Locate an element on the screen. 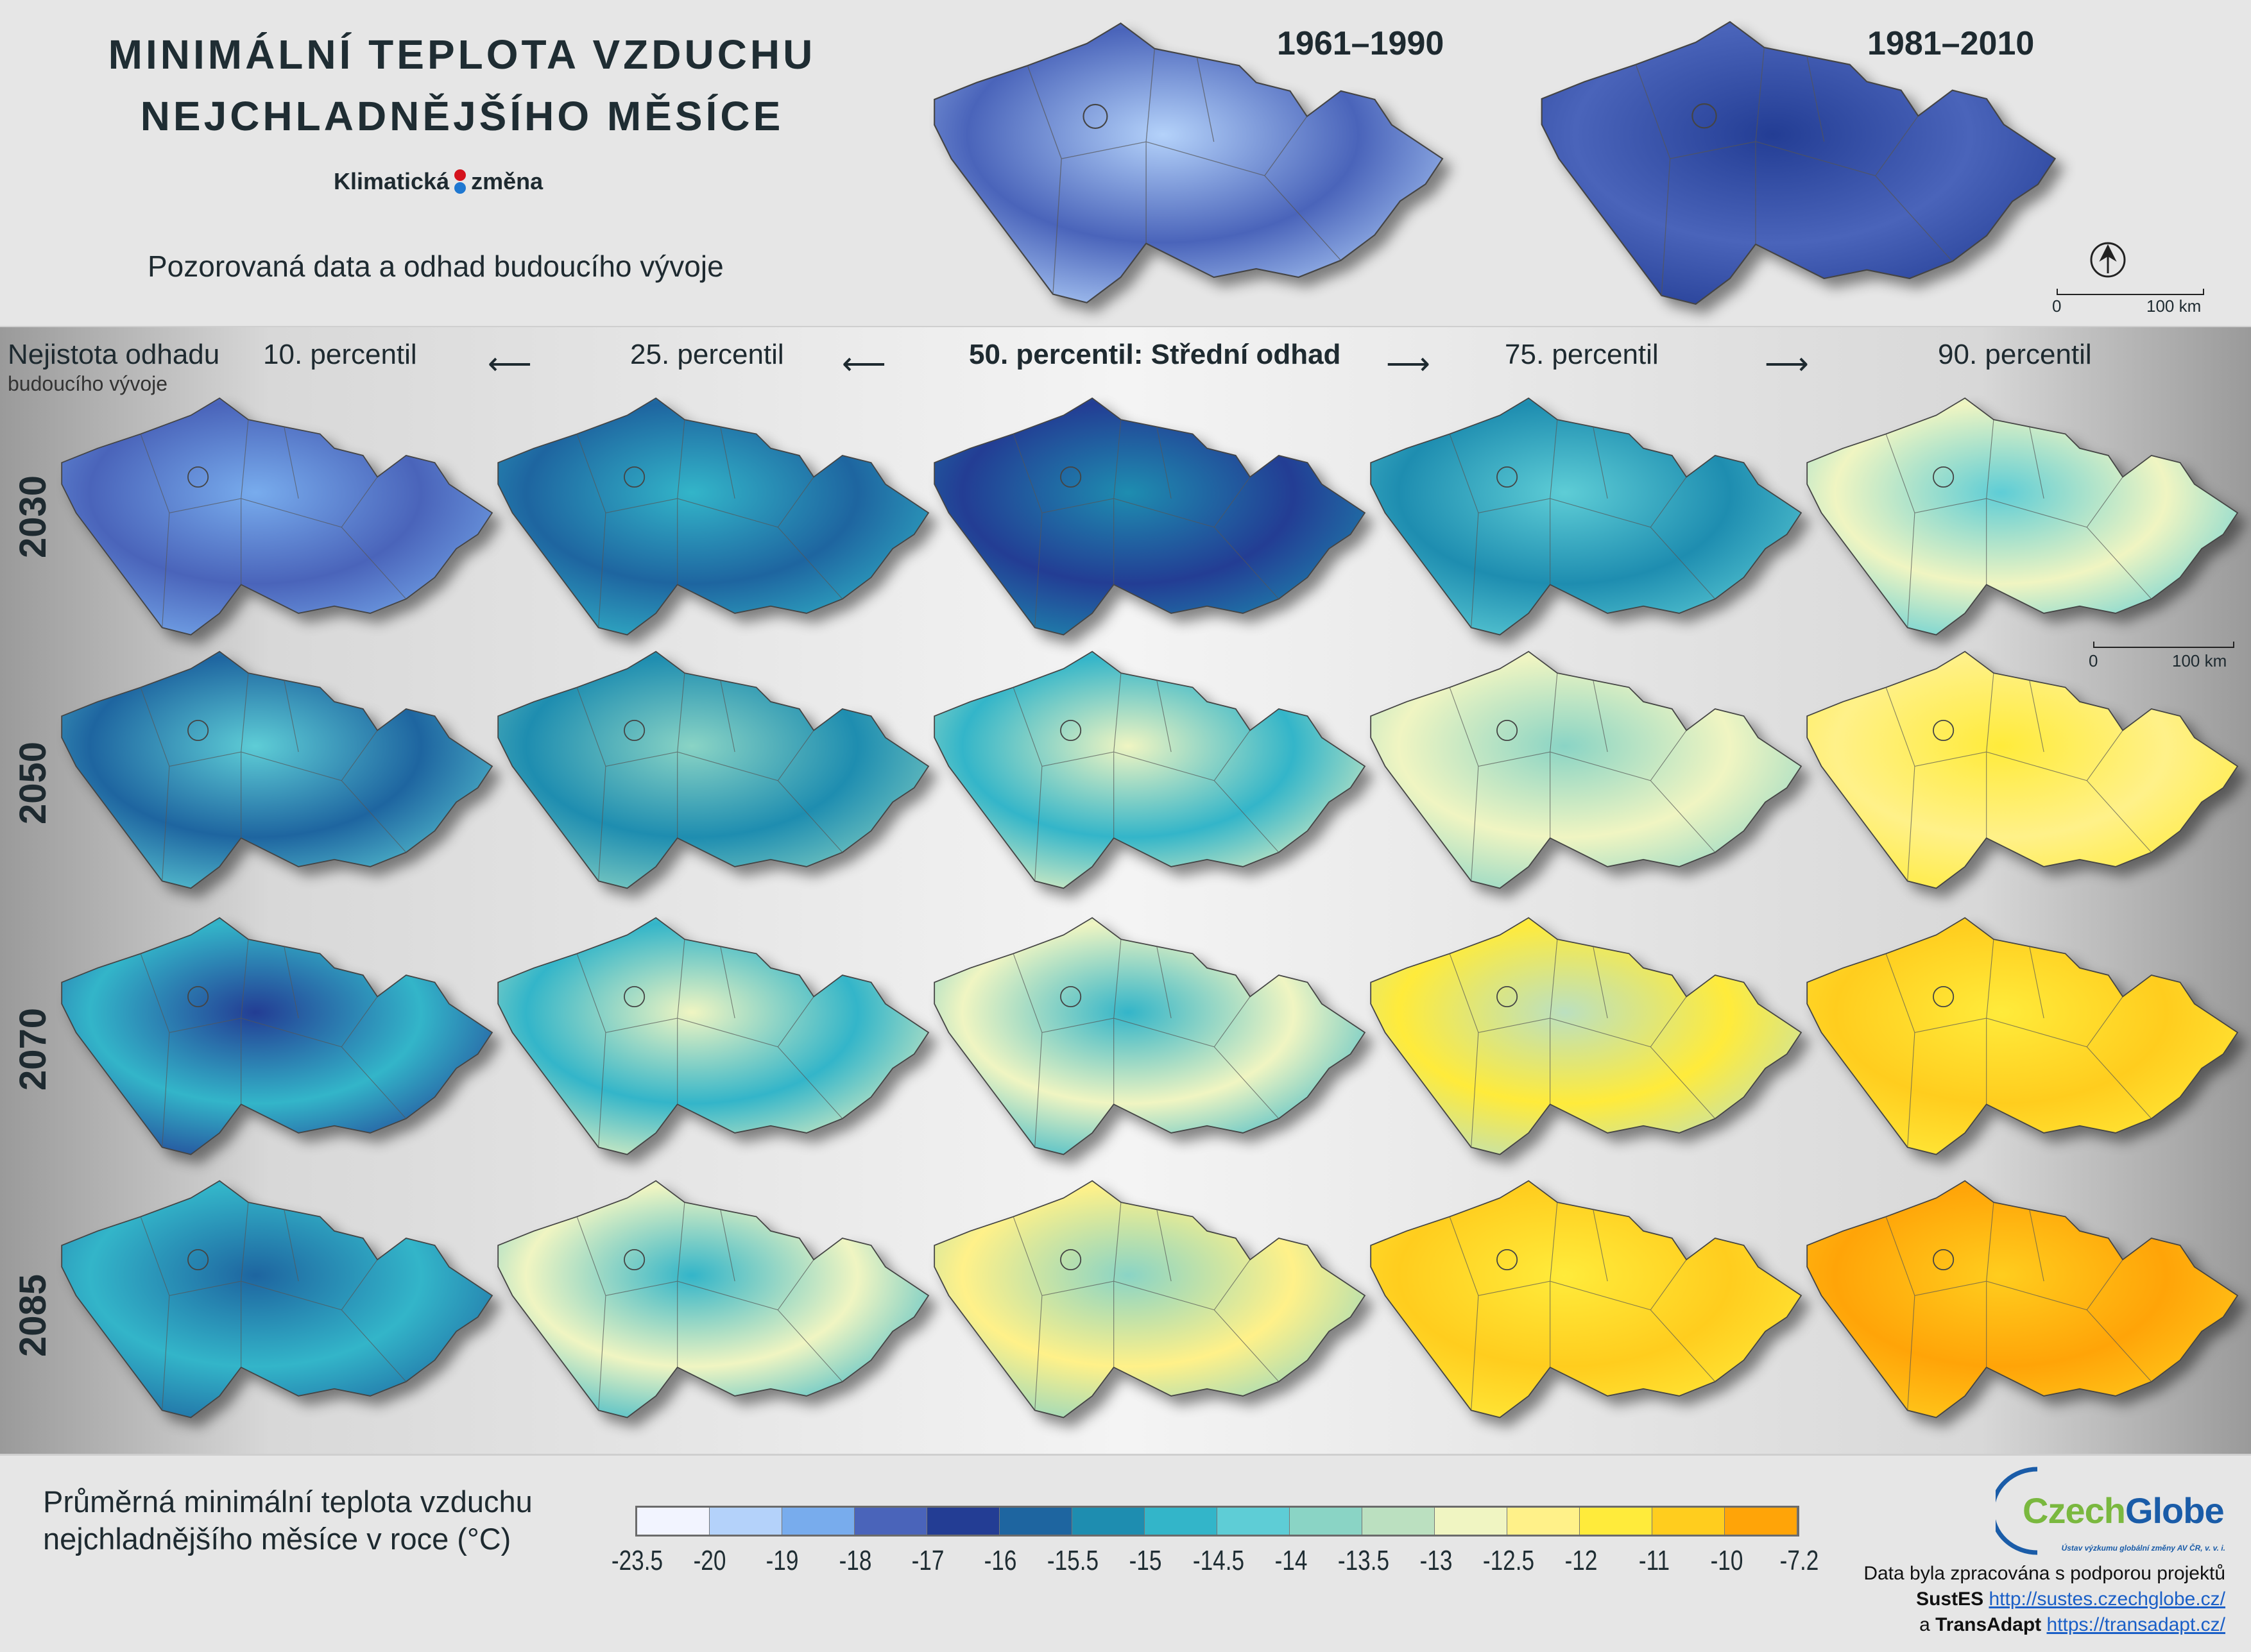 The image size is (2251, 1652). map-1981-2010 is located at coordinates (1799, 163).